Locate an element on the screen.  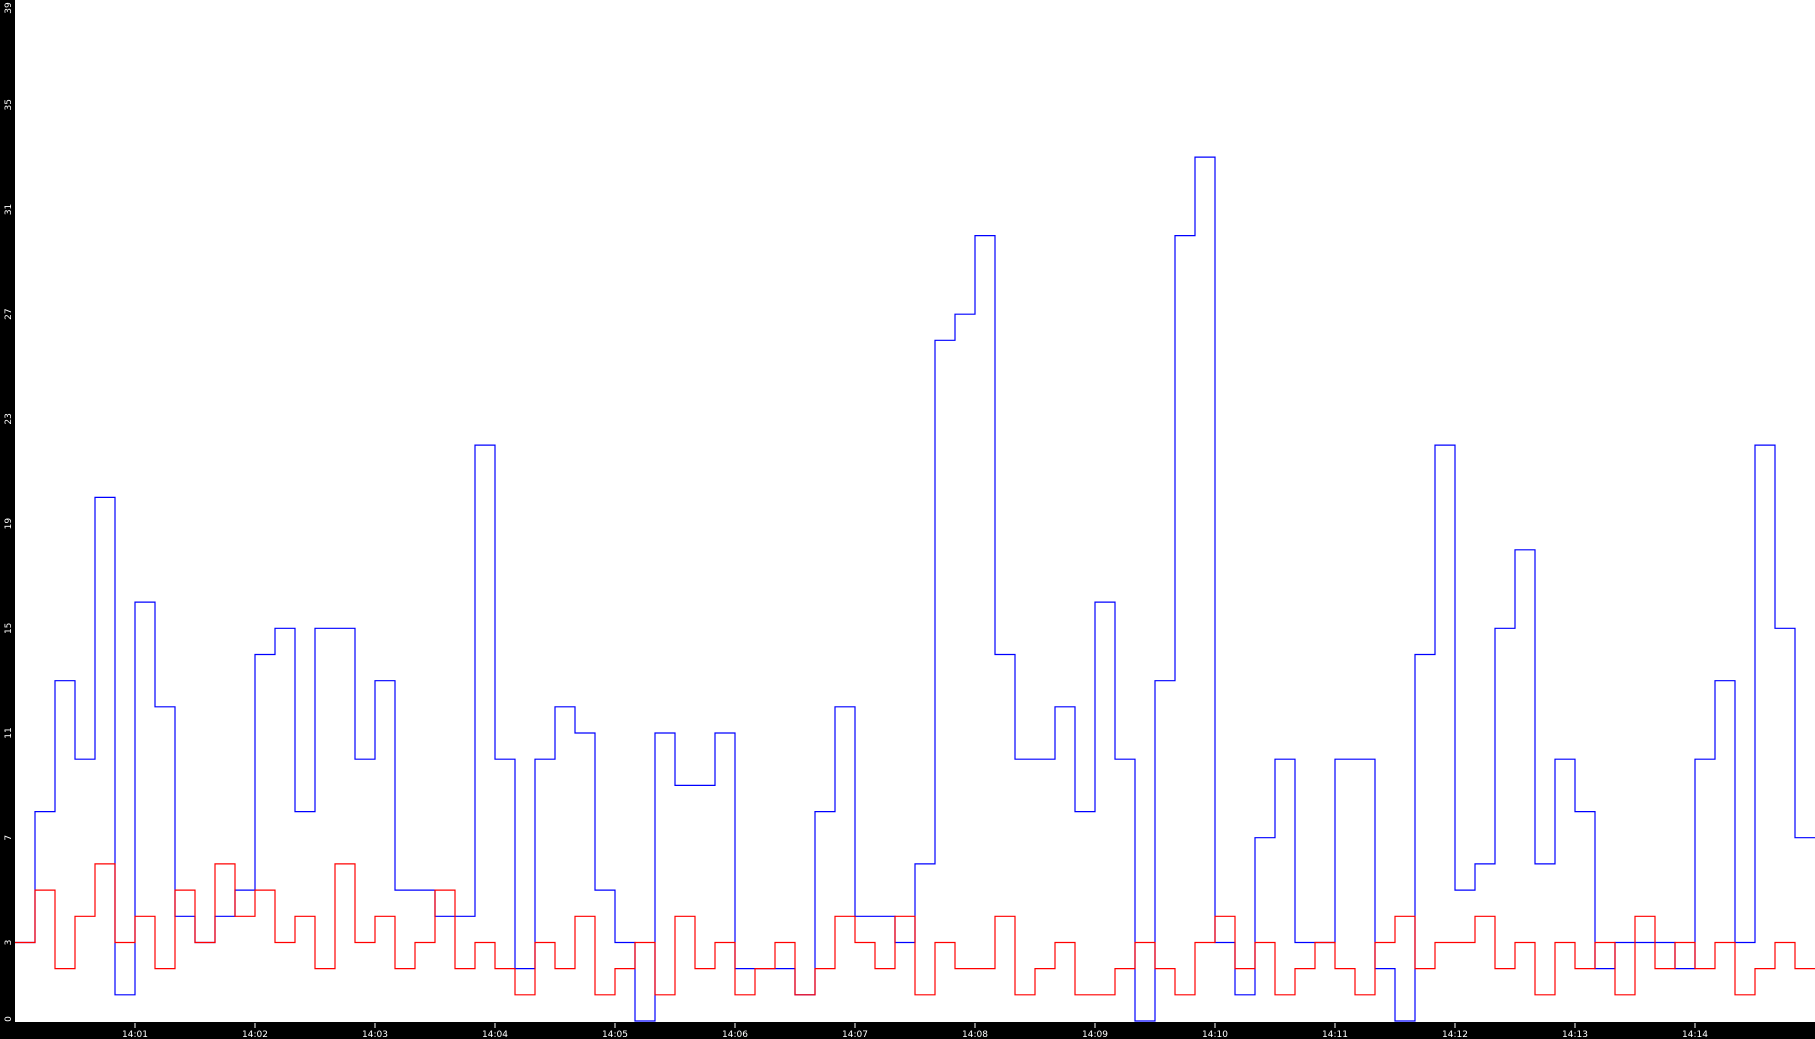
y-tick-label: 31 is located at coordinates (9, 209).